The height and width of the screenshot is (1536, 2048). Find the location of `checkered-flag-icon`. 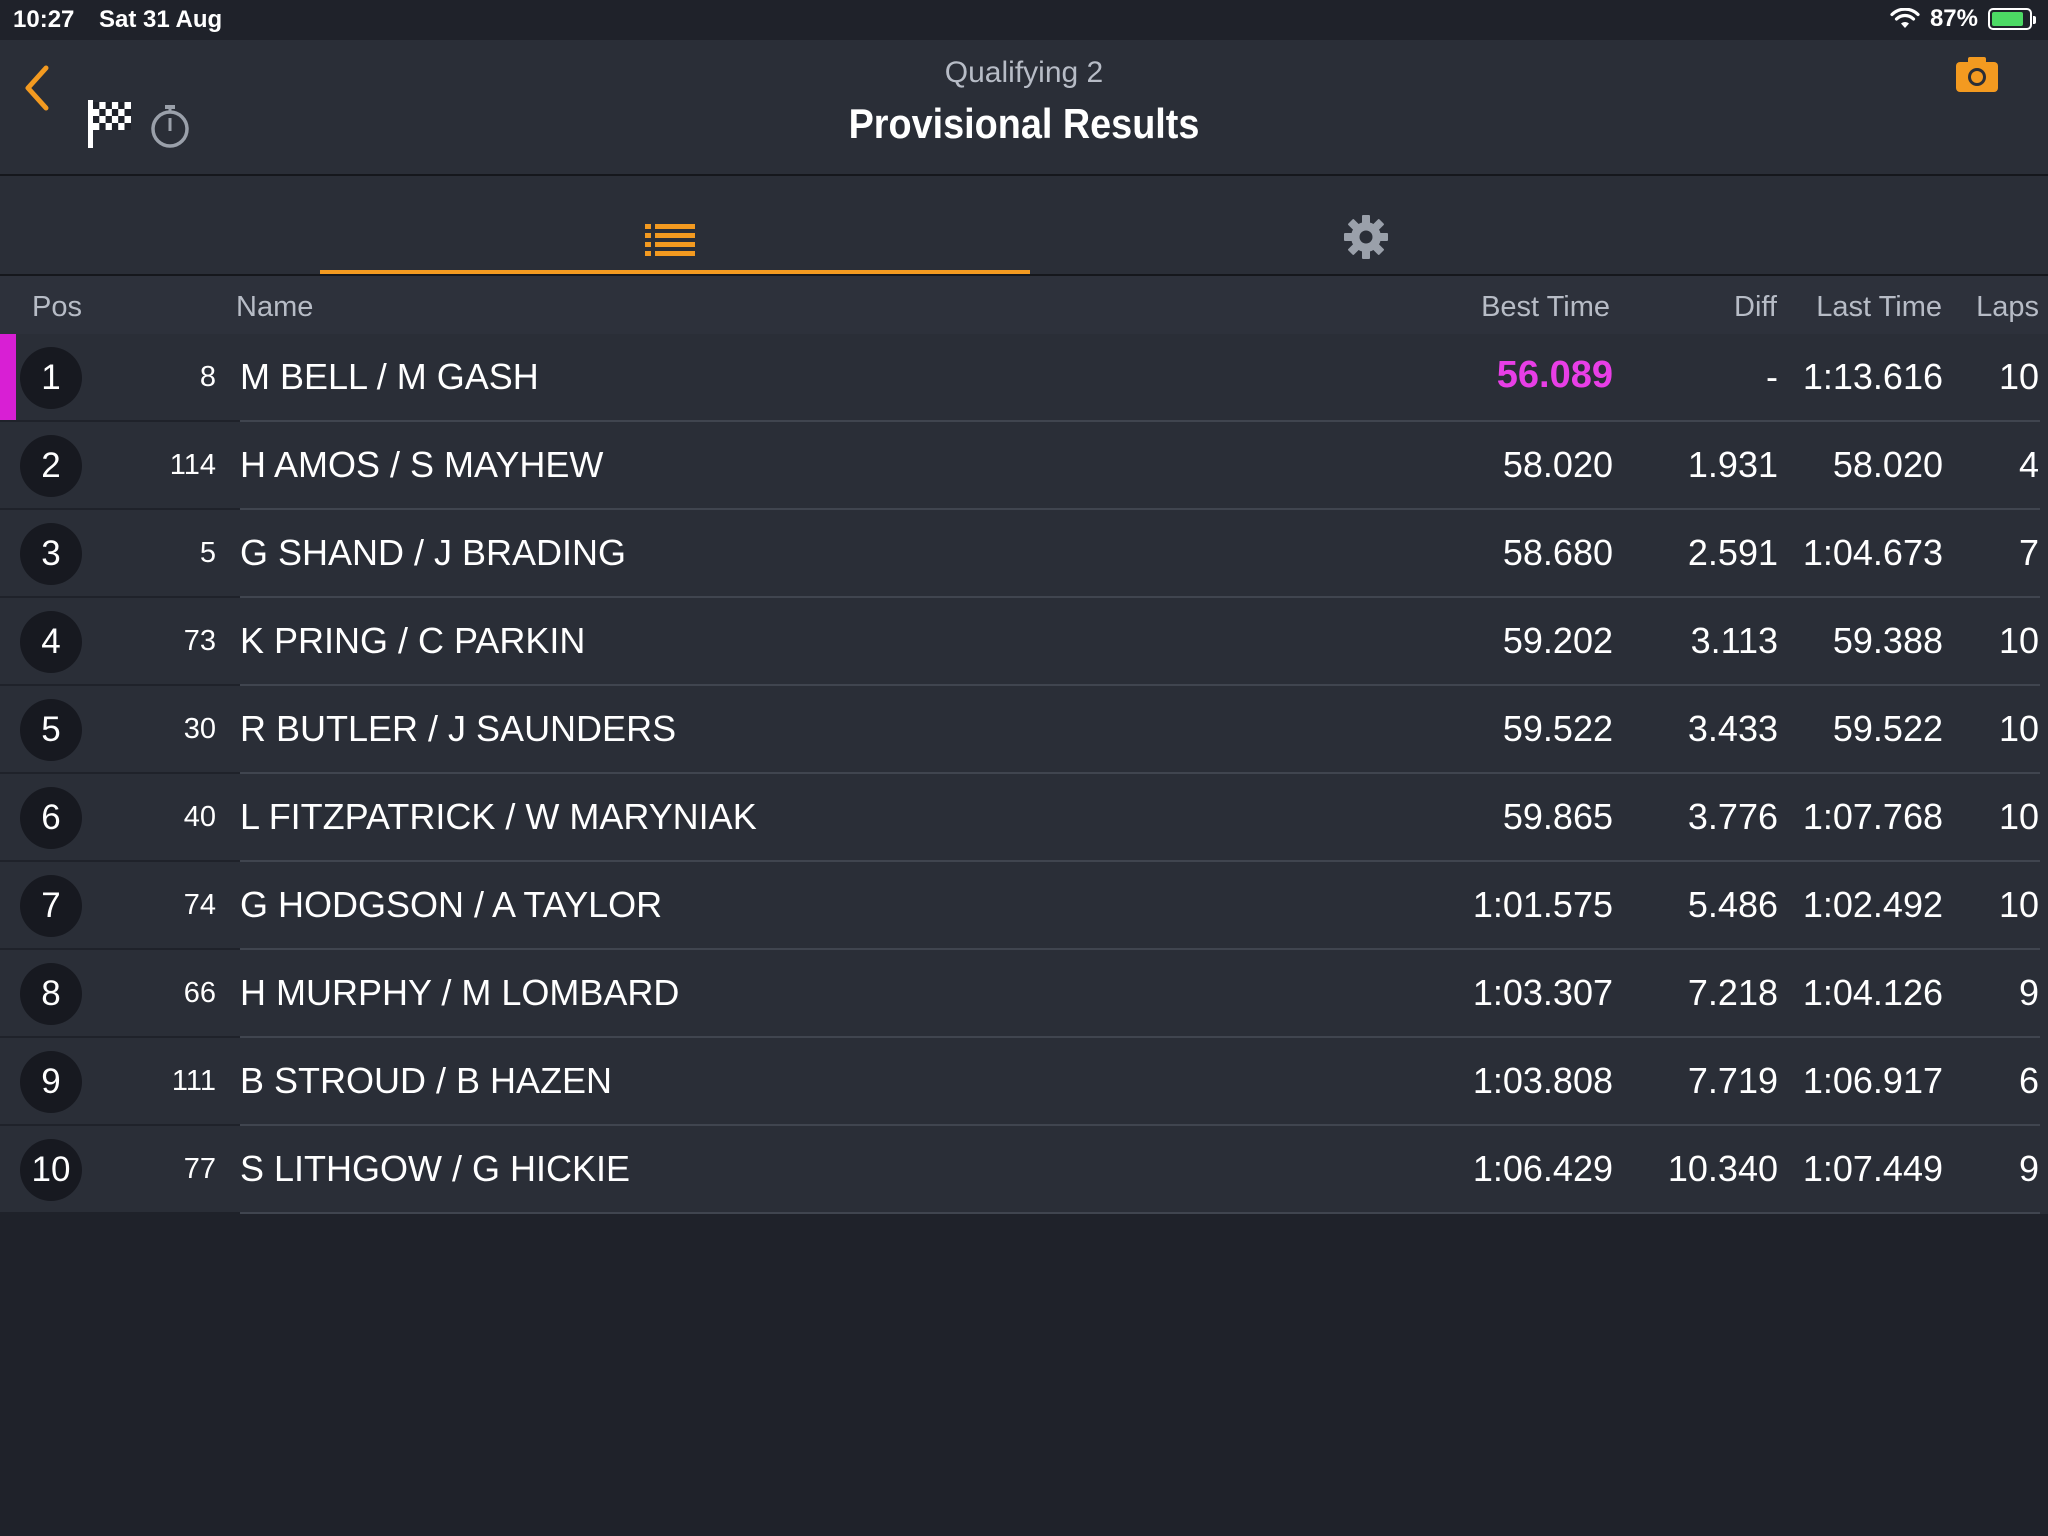

checkered-flag-icon is located at coordinates (110, 124).